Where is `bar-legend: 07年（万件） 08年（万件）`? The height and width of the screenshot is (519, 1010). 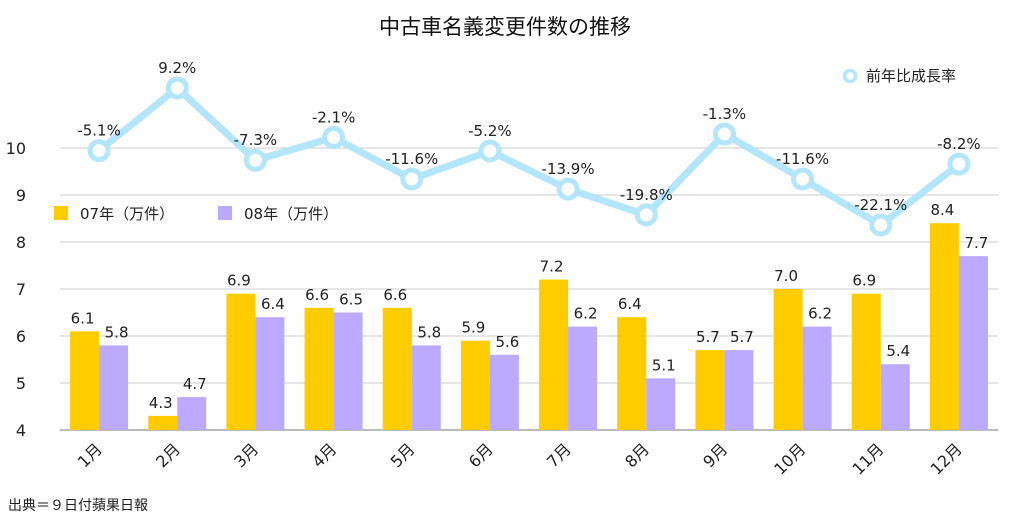
bar-legend: 07年（万件） 08年（万件） is located at coordinates (196, 214).